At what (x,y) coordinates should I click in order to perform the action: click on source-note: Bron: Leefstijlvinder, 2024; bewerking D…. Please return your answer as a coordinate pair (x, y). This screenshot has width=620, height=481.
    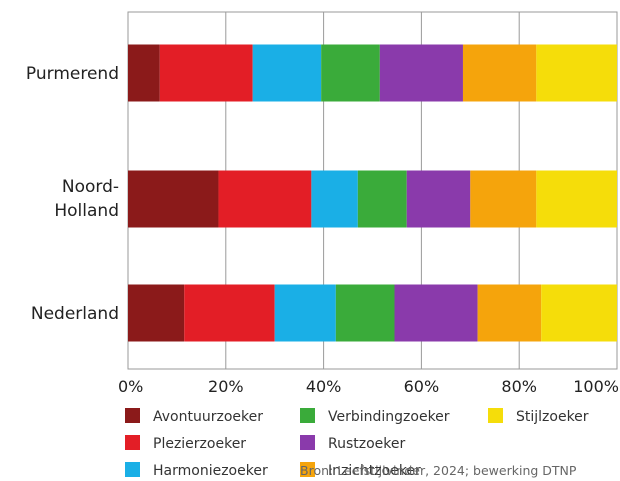
    Looking at the image, I should click on (438, 470).